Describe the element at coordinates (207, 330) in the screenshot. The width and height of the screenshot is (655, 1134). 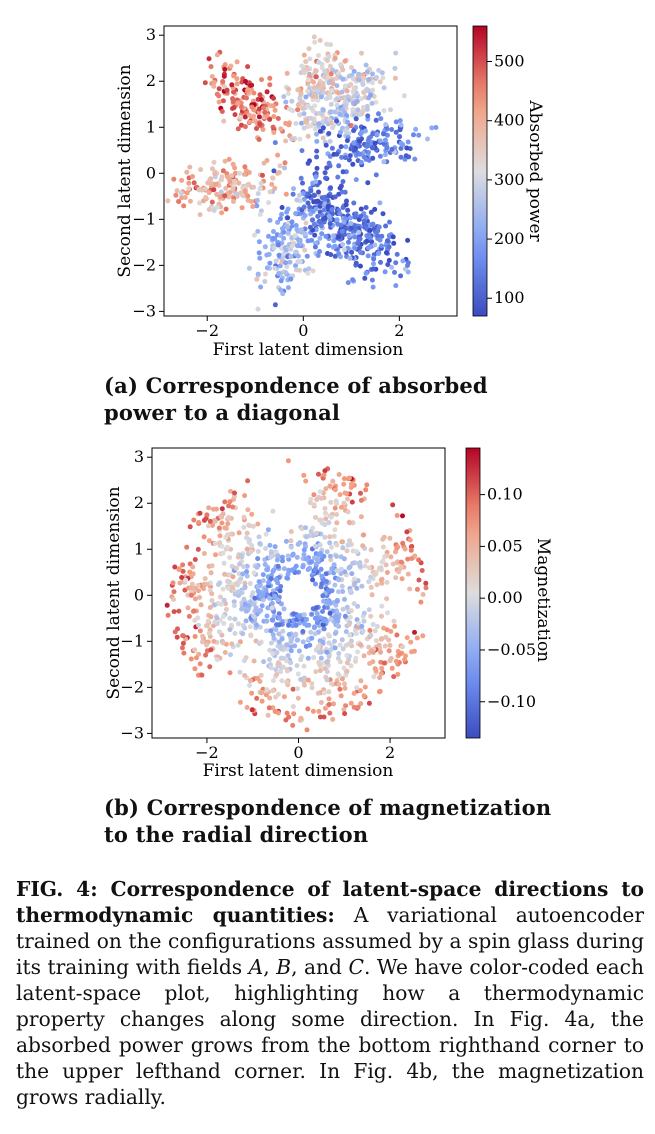
I see `x-tick-label: −2` at that location.